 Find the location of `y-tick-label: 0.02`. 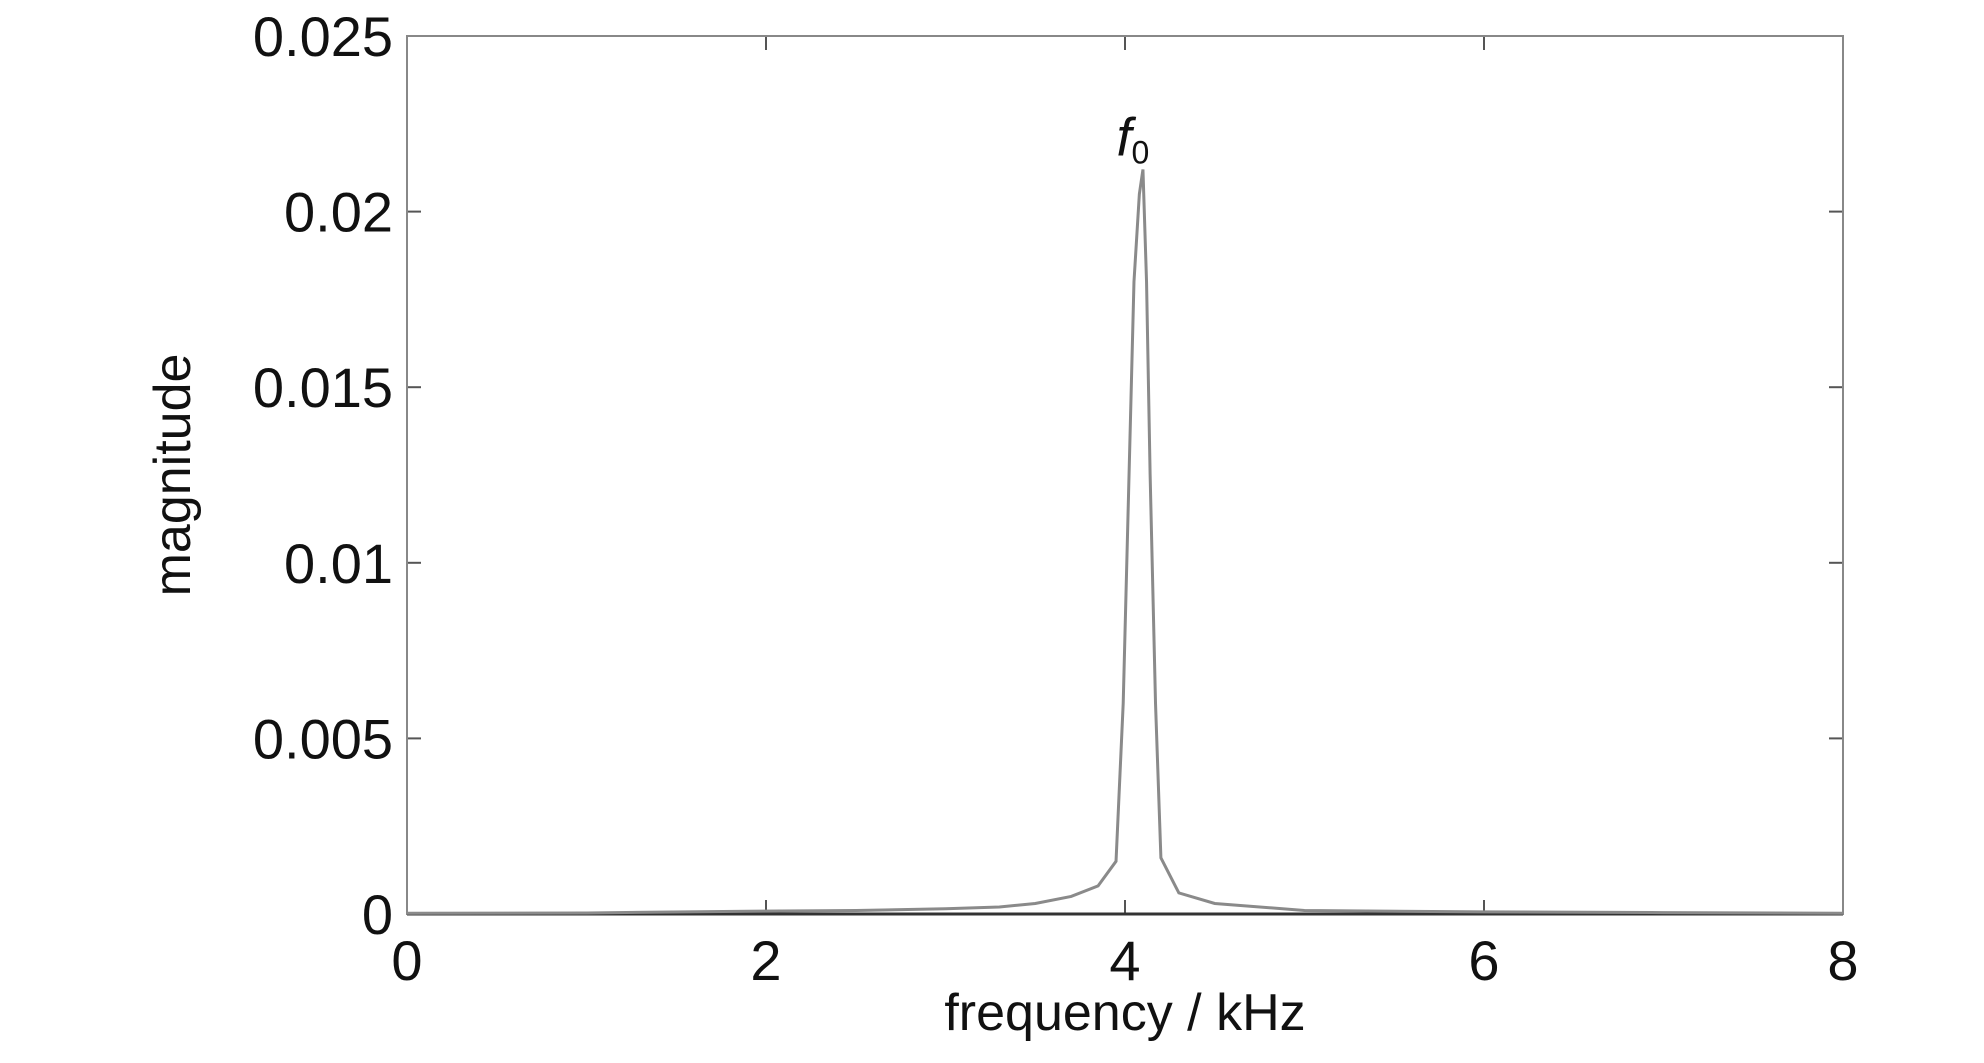

y-tick-label: 0.02 is located at coordinates (338, 212).